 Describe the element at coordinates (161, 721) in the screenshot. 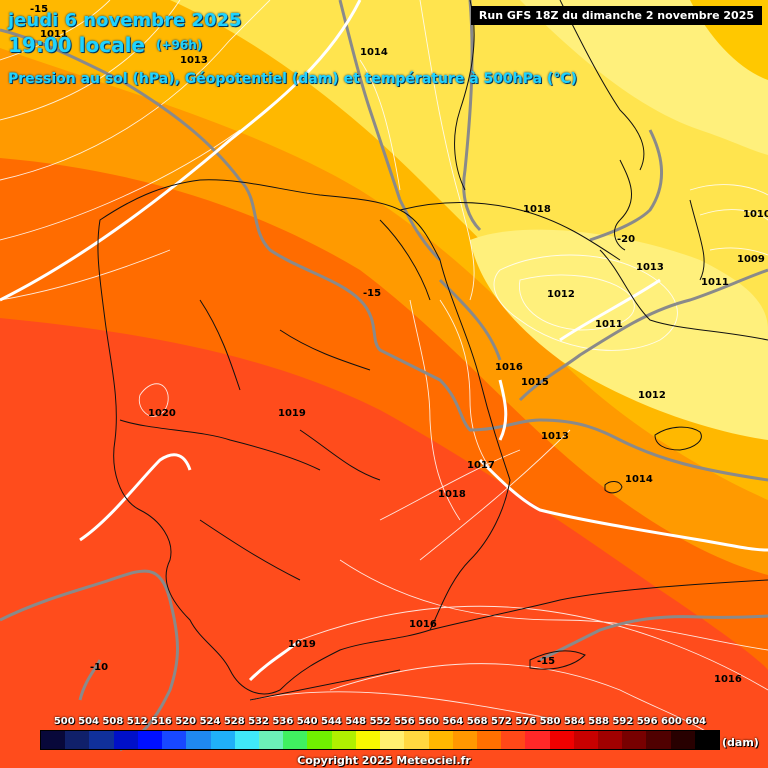

I see `legend-tick-label: 516` at that location.